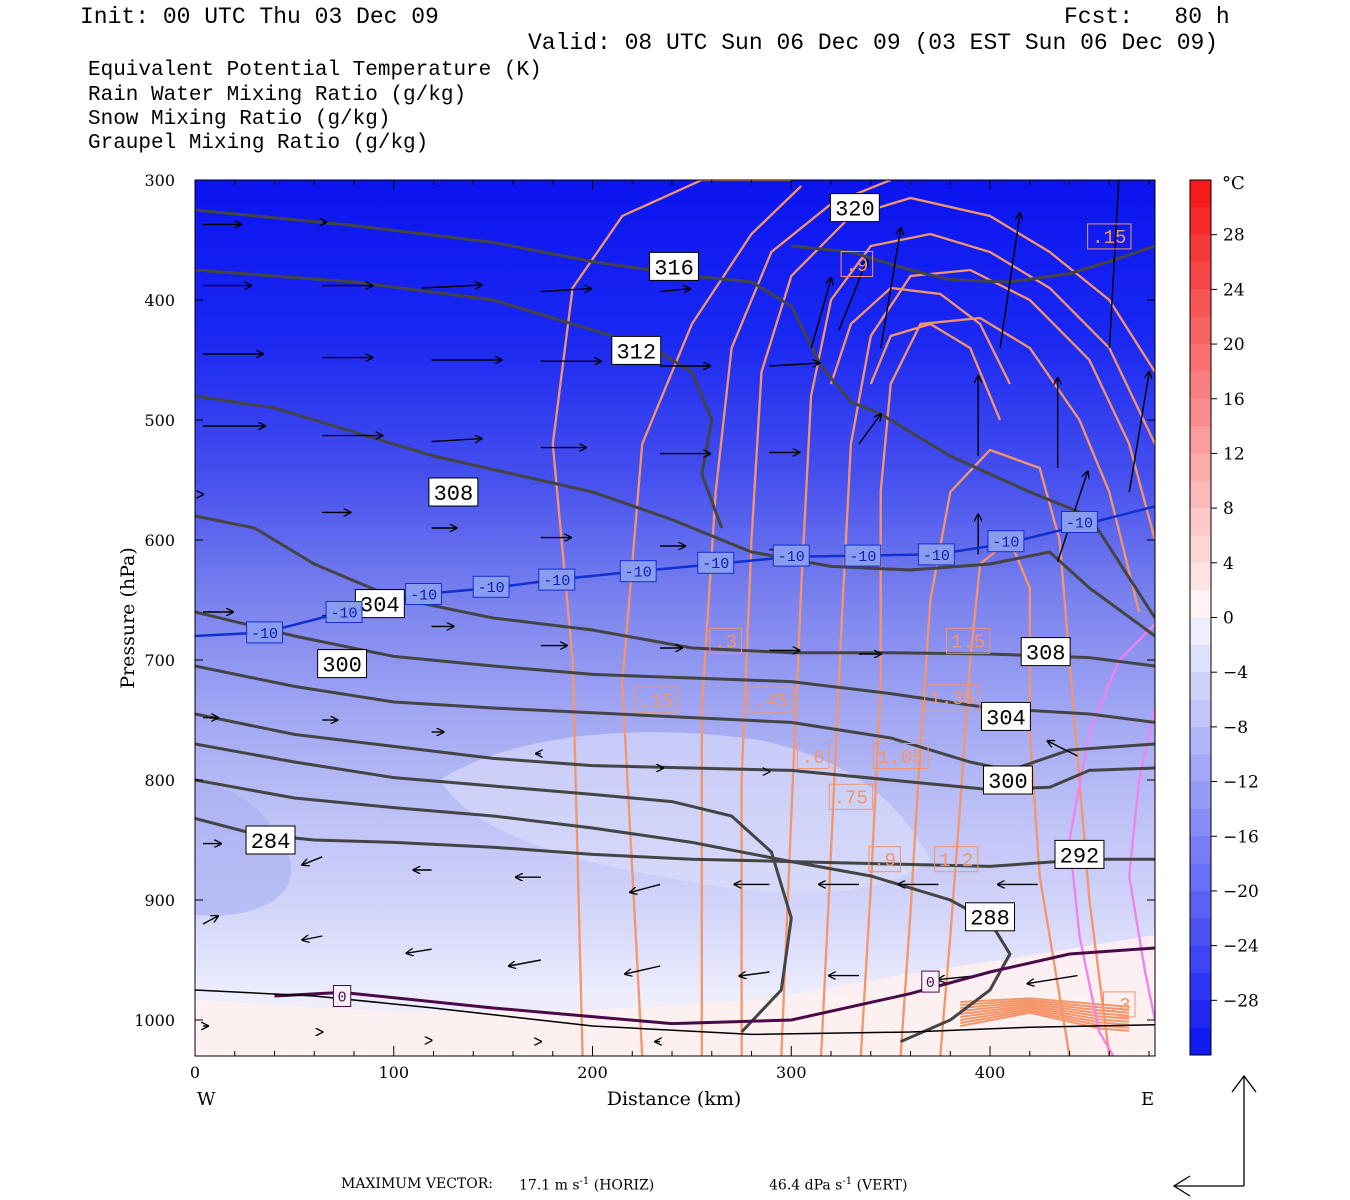 Image resolution: width=1350 pixels, height=1200 pixels. I want to click on colorbar-tick-label: −16, so click(1241, 837).